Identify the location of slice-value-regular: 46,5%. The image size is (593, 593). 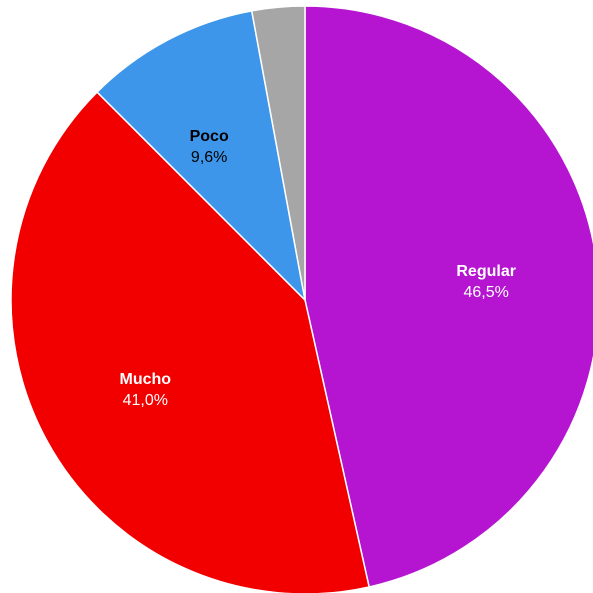
(485, 292).